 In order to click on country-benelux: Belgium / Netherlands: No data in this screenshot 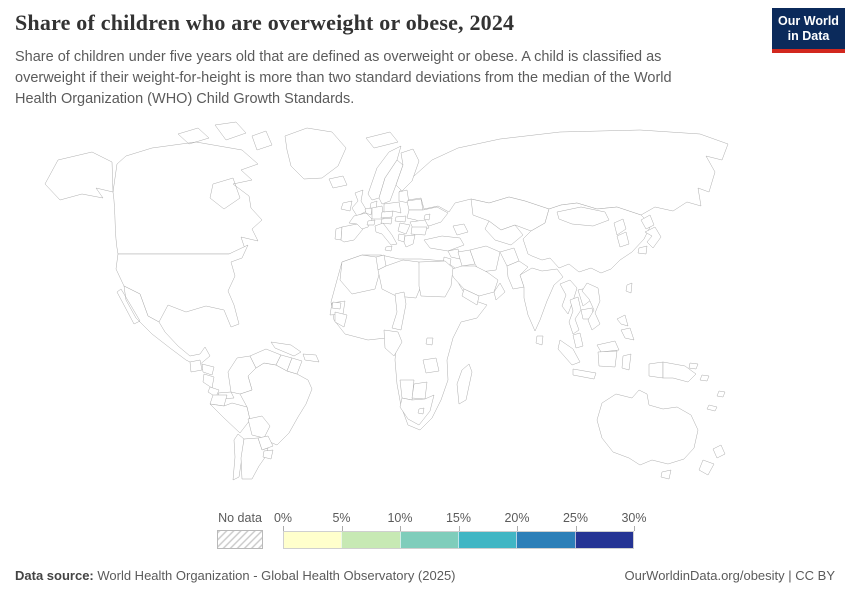, I will do `click(368, 211)`.